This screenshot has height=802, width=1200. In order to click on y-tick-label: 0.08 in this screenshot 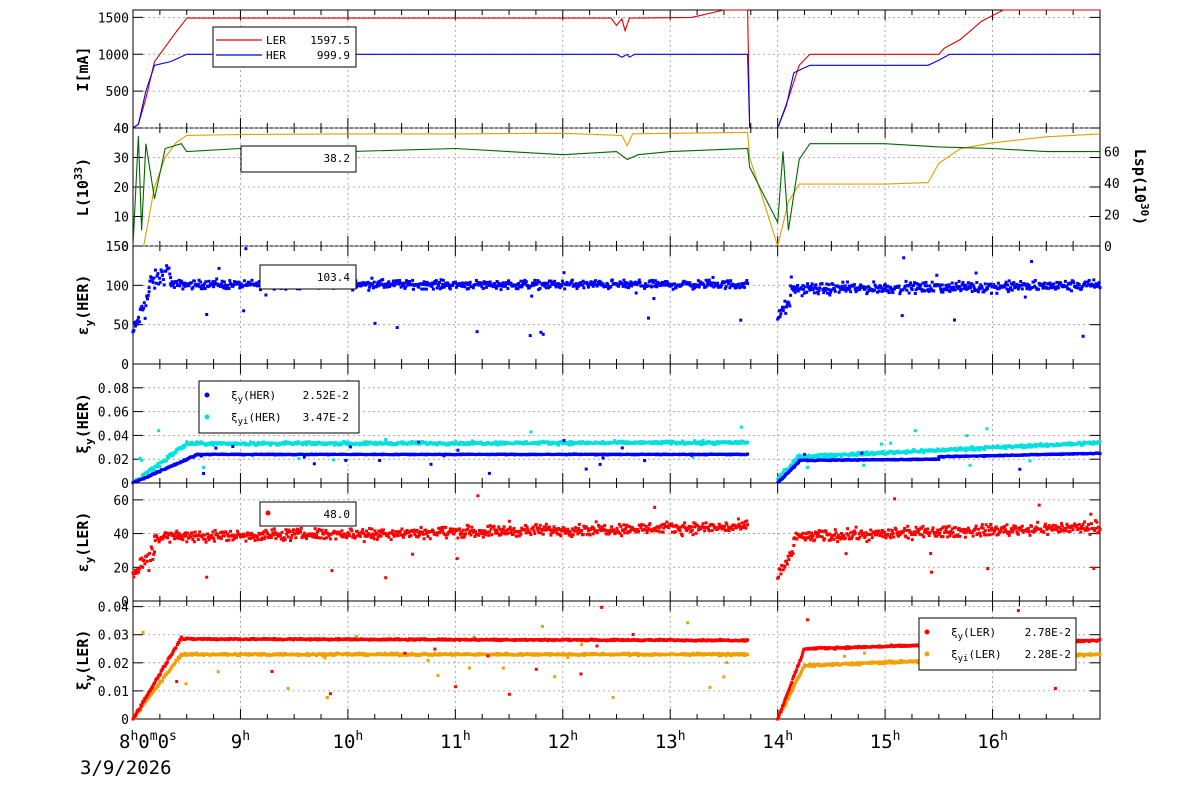, I will do `click(113, 389)`.